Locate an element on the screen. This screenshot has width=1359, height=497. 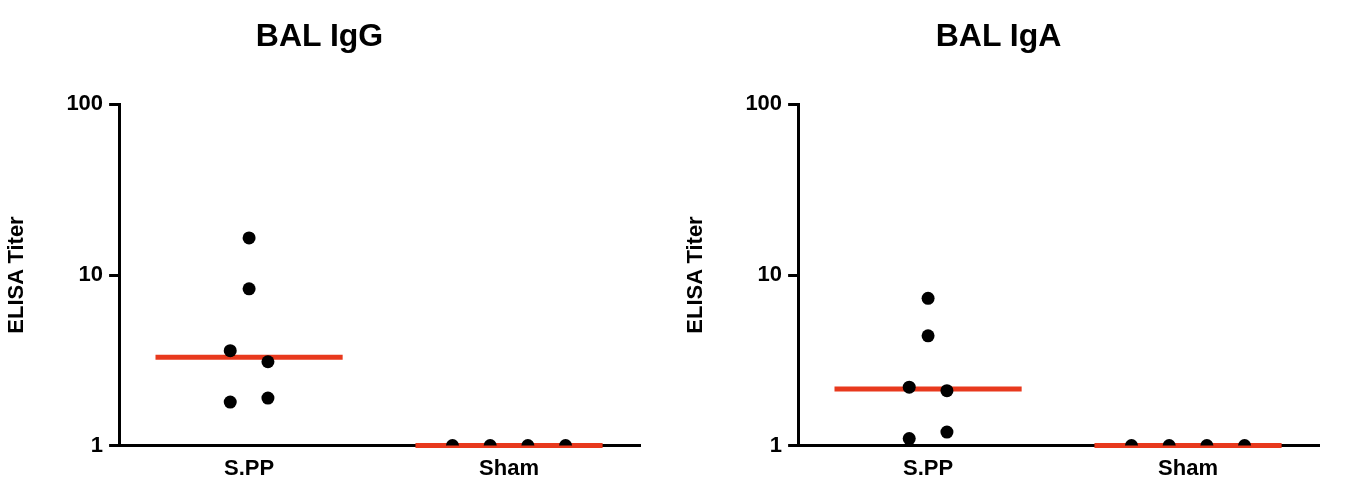
chart-title: BAL IgA is located at coordinates (998, 35).